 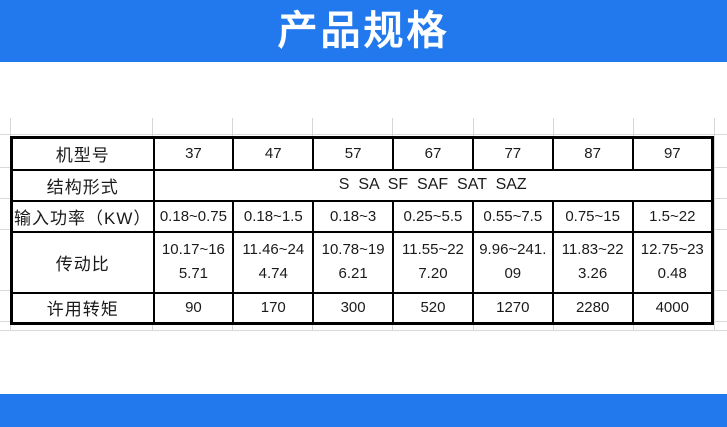 I want to click on table-cell-structure-merged: S SA SF SAF SAT SAZ, so click(x=433, y=185).